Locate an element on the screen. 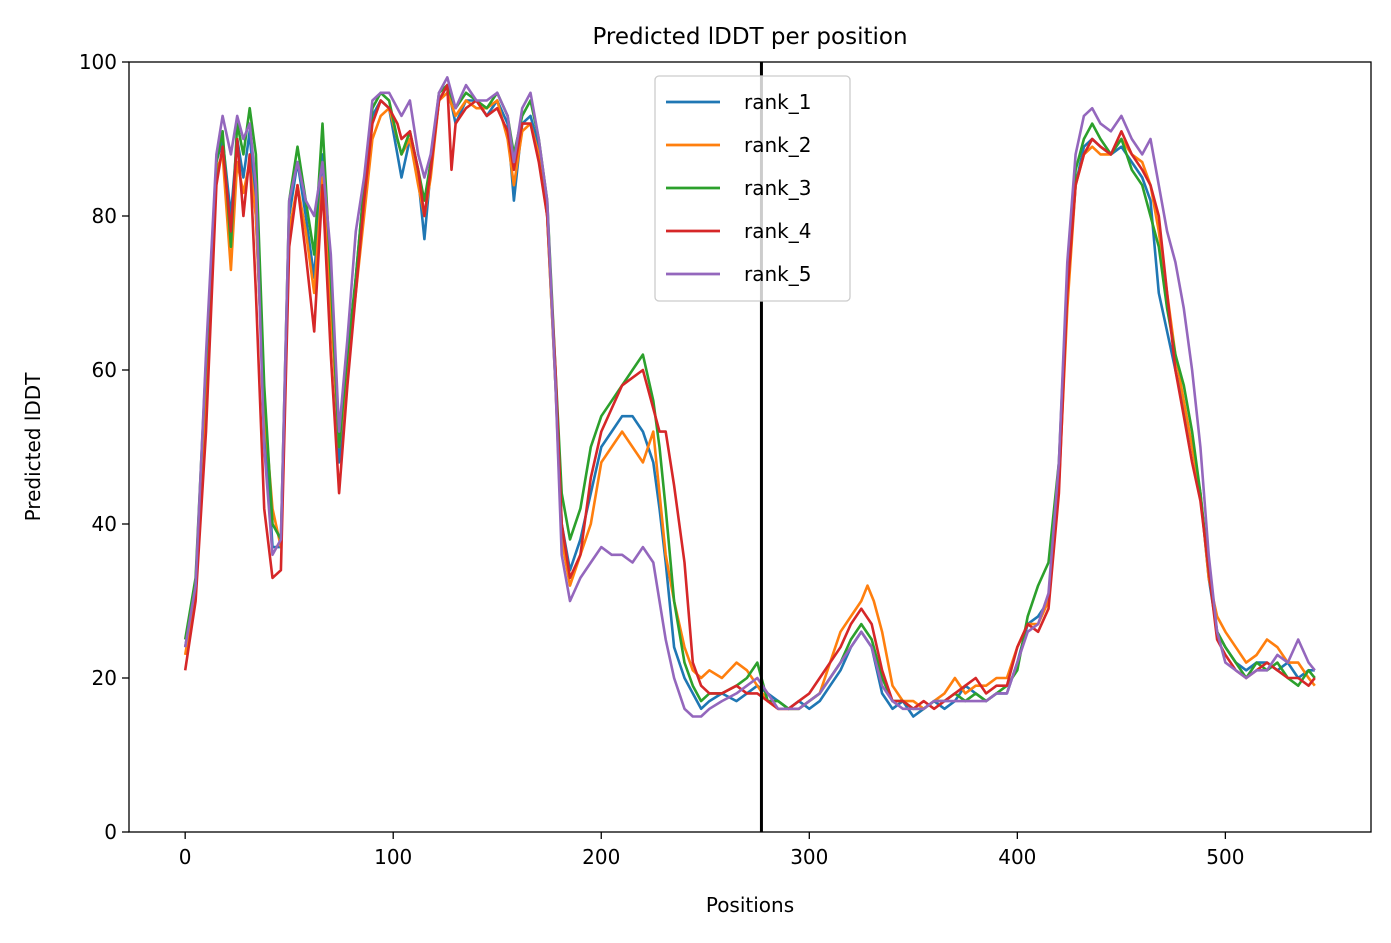 This screenshot has height=943, width=1391. x-axis-label: Positions is located at coordinates (750, 905).